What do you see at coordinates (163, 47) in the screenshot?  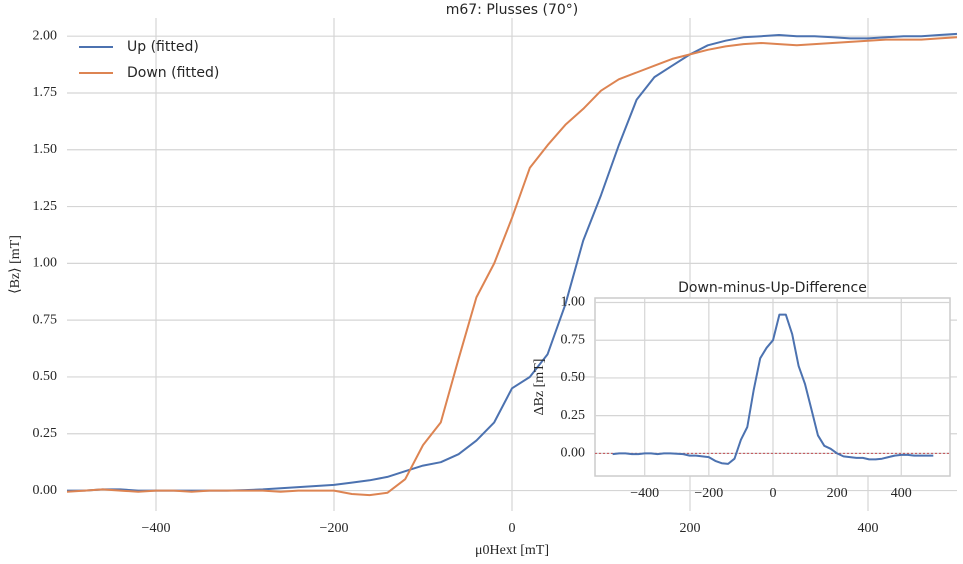 I see `legend-label: Up (fitted)` at bounding box center [163, 47].